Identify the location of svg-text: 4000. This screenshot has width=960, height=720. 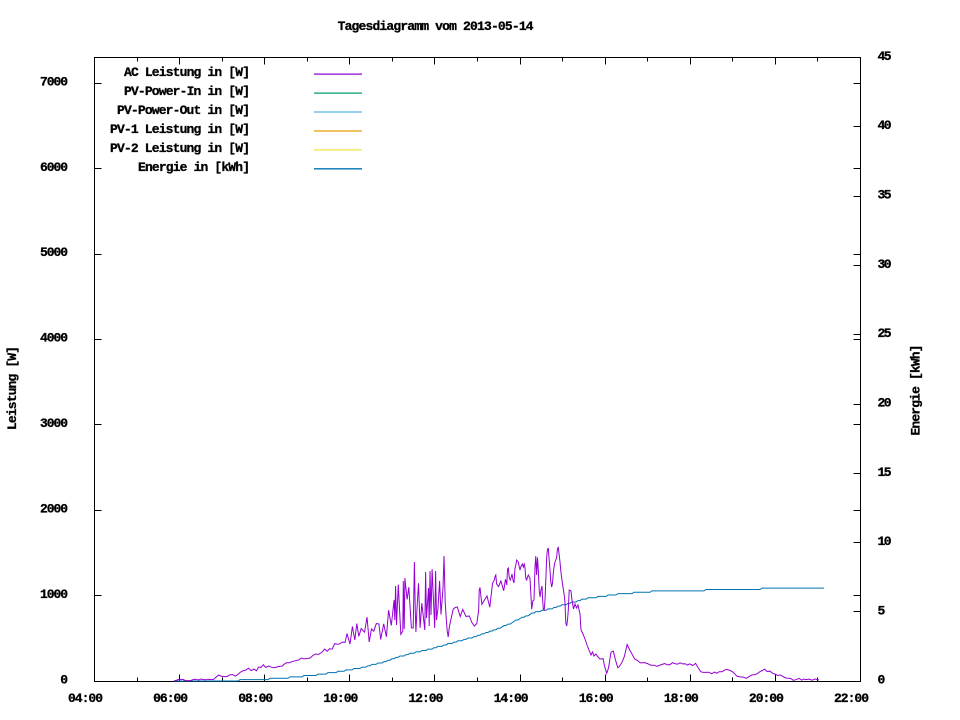
(54, 338).